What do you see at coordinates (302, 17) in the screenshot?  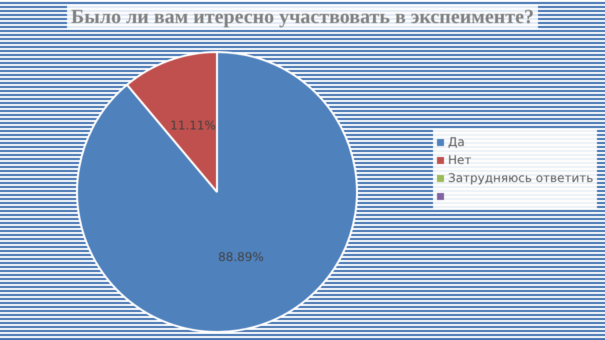 I see `chart-title: Было ли вам итересно участвовать в экспеименте?` at bounding box center [302, 17].